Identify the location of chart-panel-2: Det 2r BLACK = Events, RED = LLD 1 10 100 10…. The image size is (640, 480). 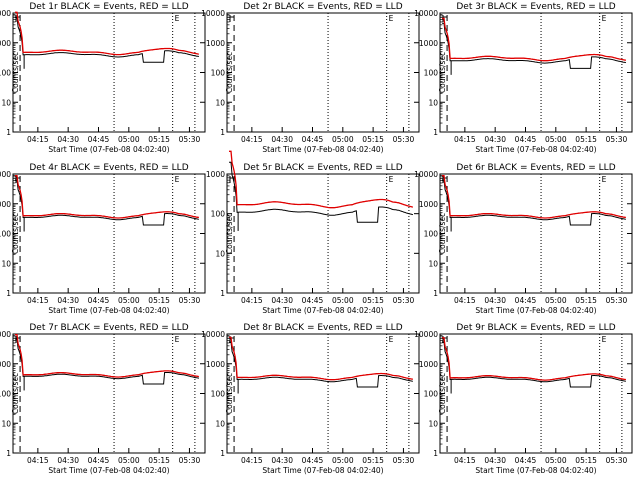
(310, 78).